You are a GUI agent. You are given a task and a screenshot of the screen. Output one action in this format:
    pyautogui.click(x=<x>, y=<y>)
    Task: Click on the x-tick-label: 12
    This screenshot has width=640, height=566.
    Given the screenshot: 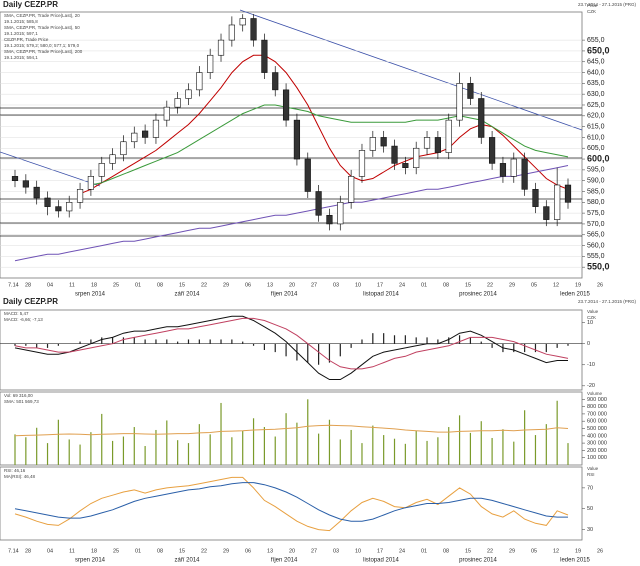 What is the action you would take?
    pyautogui.click(x=556, y=551)
    